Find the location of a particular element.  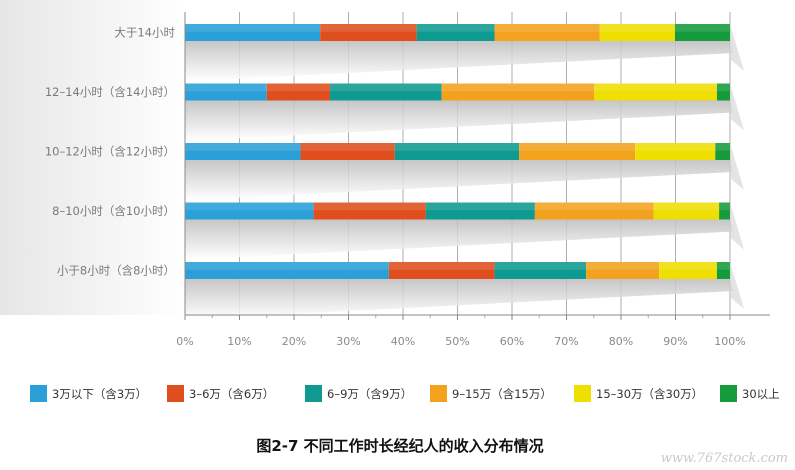

x-tick-label: 40% is located at coordinates (403, 341).